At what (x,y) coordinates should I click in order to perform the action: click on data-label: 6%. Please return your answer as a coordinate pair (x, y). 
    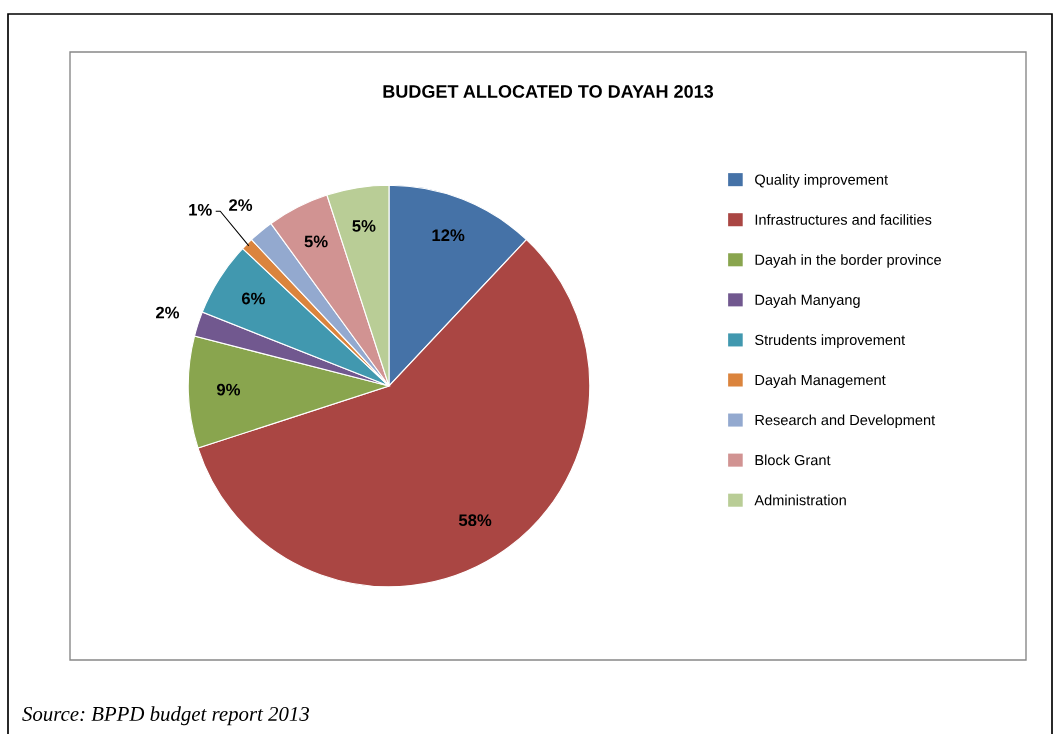
    Looking at the image, I should click on (253, 298).